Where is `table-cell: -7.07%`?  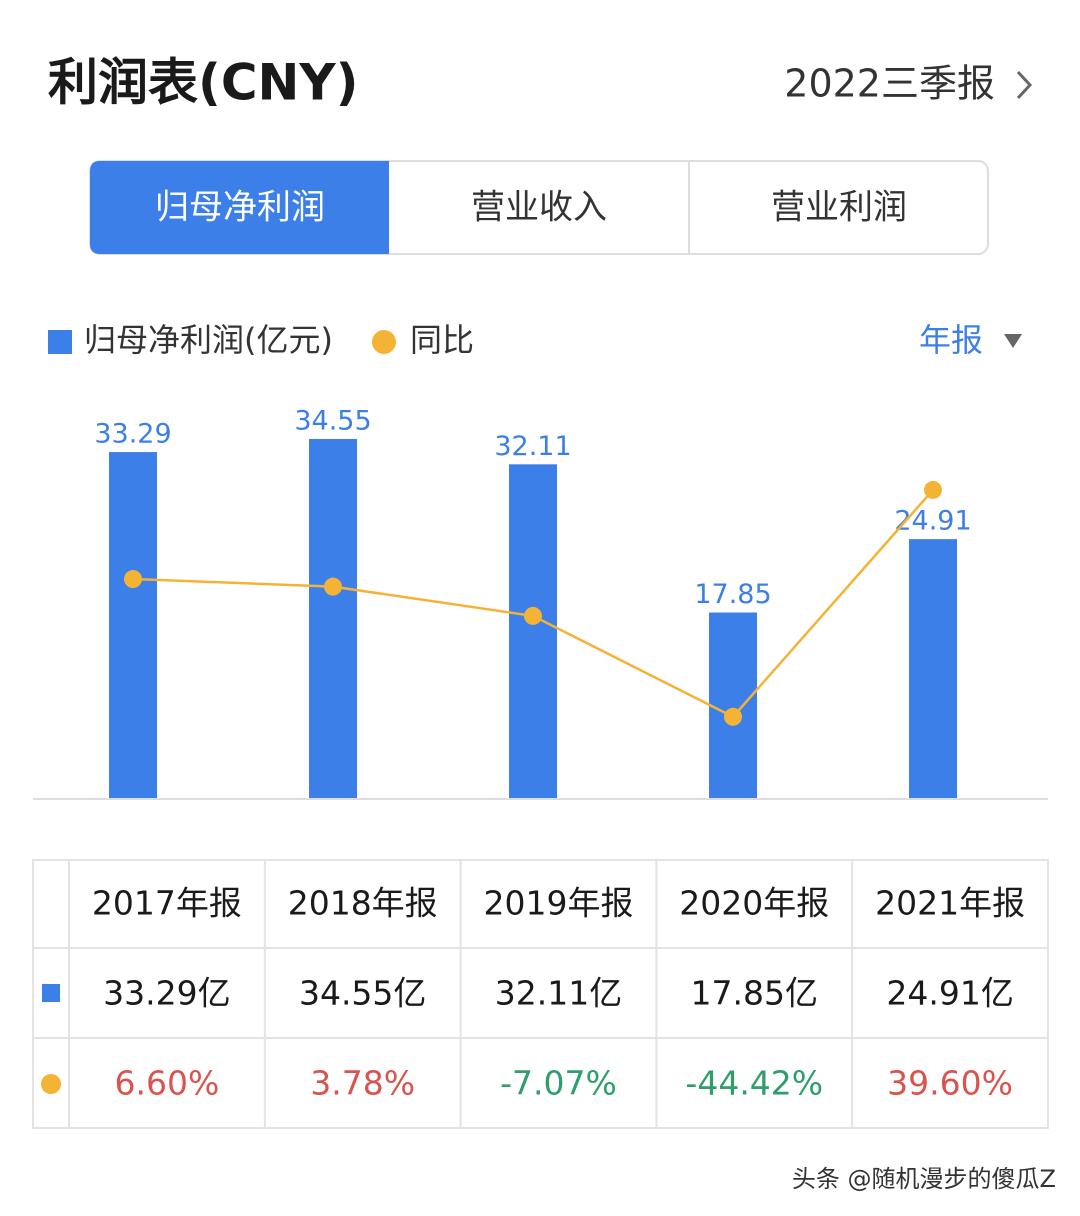 table-cell: -7.07% is located at coordinates (558, 1083).